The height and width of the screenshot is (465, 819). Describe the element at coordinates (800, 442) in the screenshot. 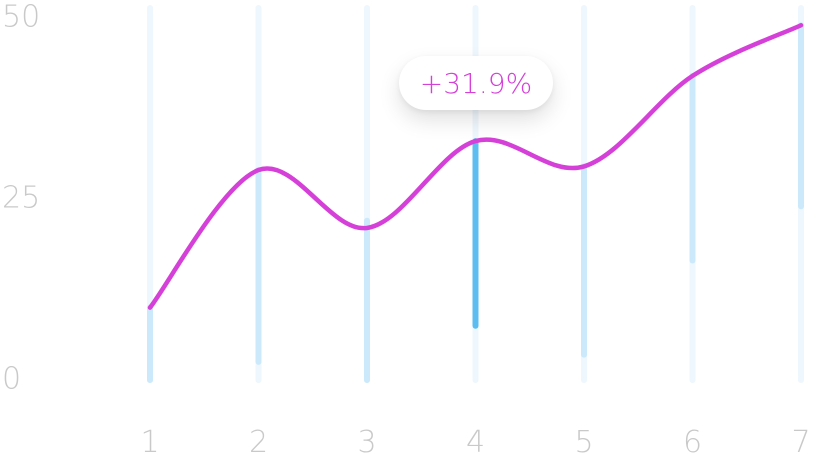

I see `x-tick-label: 7` at that location.